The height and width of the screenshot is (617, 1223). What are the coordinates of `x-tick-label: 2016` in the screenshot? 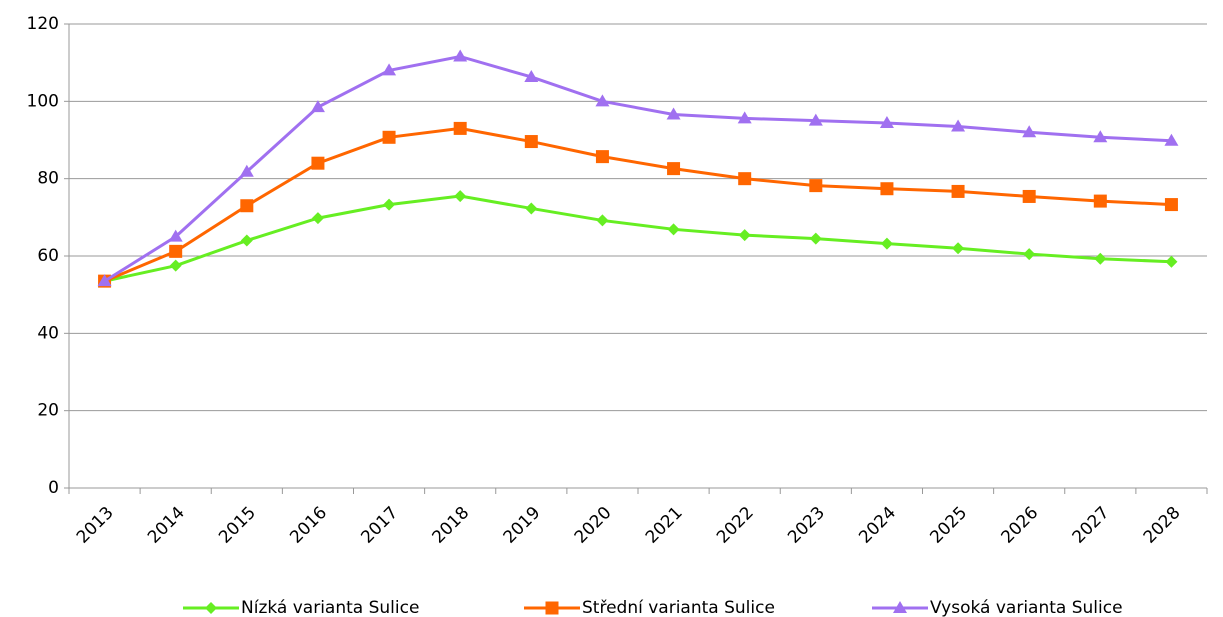 It's located at (308, 525).